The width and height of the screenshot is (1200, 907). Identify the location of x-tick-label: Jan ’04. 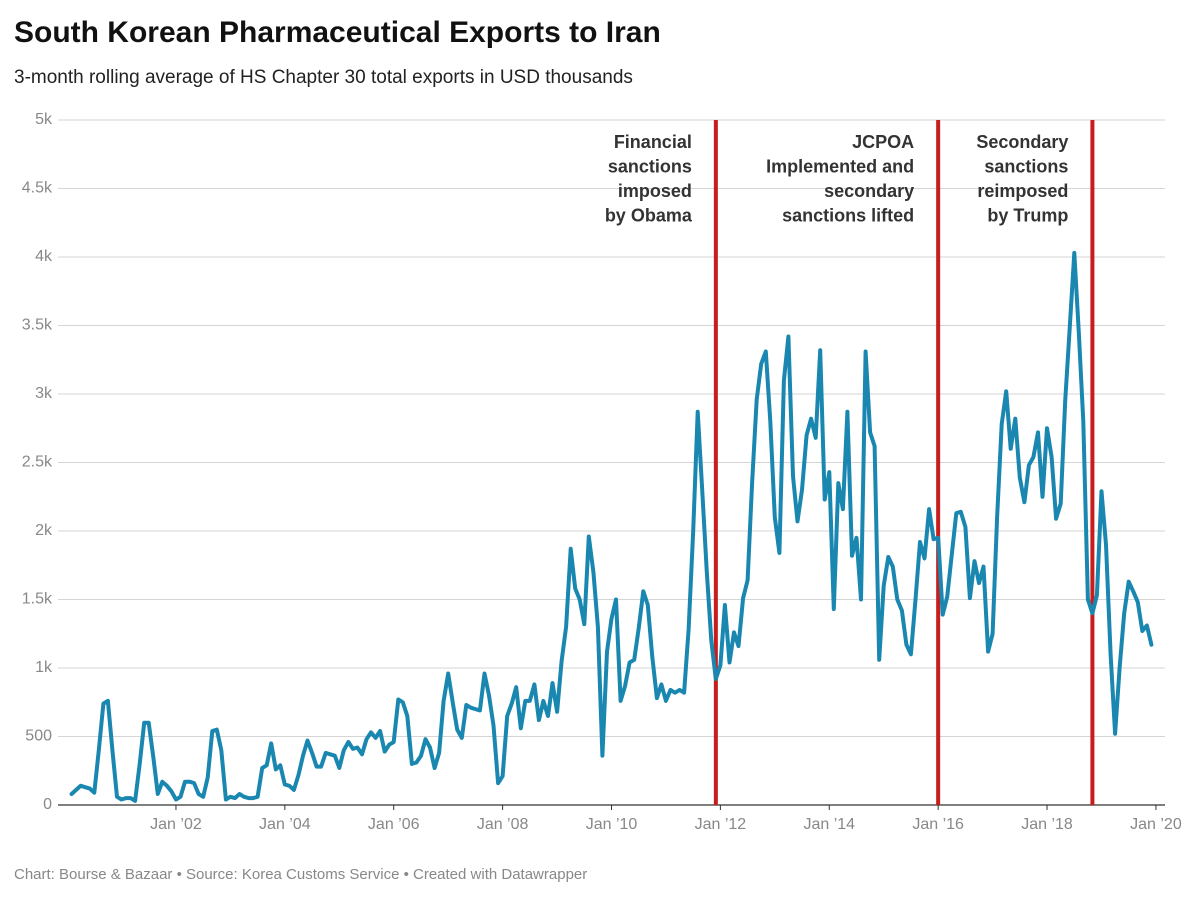
(285, 824).